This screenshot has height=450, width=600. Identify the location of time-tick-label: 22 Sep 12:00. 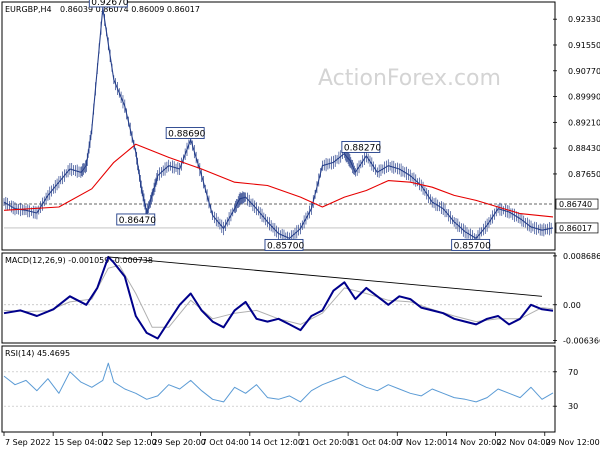
(129, 442).